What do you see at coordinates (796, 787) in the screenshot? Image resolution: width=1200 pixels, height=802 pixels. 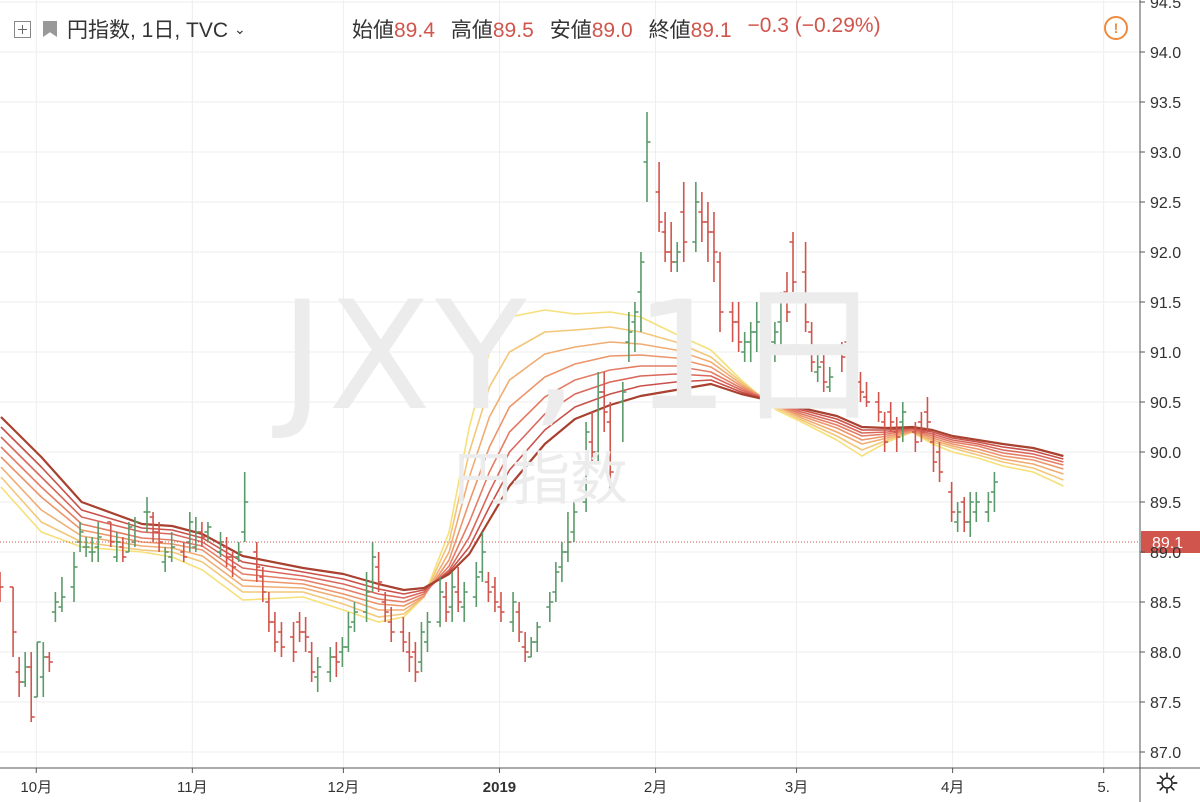 I see `x-tick-label: 3月` at bounding box center [796, 787].